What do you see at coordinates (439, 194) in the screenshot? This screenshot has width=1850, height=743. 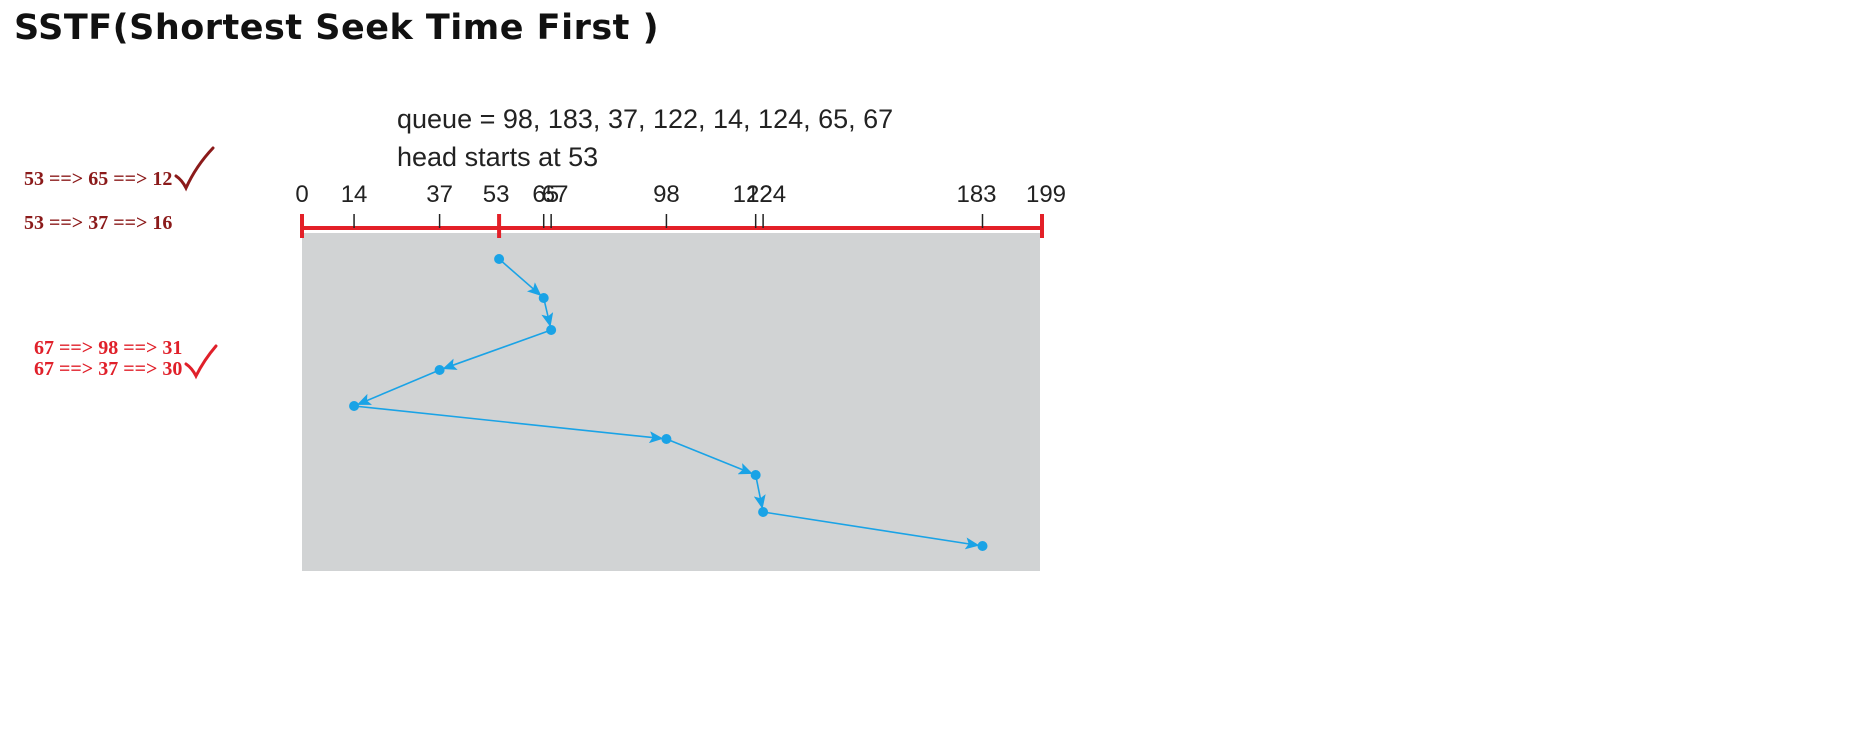 I see `axis-tick-label: 37` at bounding box center [439, 194].